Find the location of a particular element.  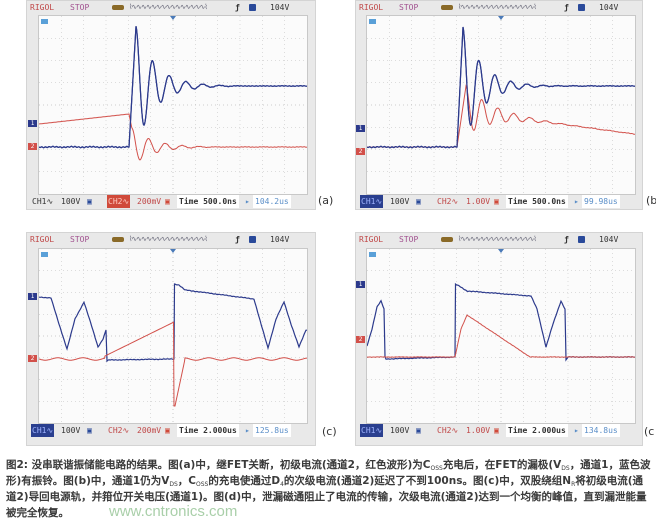

horizontal-offset: 125.8us is located at coordinates (272, 430).